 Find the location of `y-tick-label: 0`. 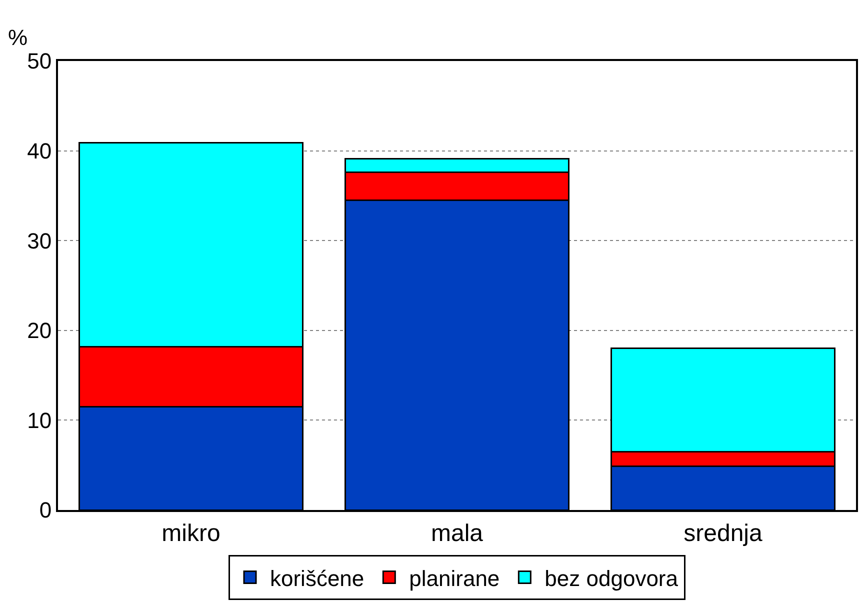

y-tick-label: 0 is located at coordinates (45, 510).